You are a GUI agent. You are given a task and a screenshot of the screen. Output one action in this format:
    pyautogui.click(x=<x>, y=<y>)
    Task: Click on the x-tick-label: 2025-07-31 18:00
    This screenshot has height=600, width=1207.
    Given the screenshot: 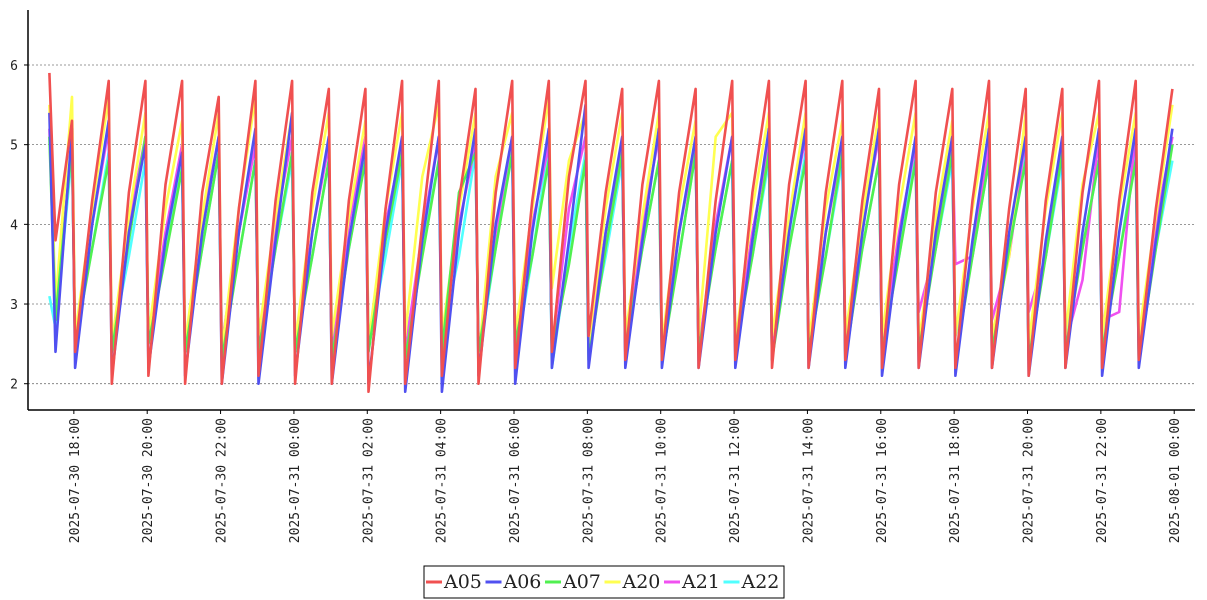 What is the action you would take?
    pyautogui.click(x=955, y=480)
    